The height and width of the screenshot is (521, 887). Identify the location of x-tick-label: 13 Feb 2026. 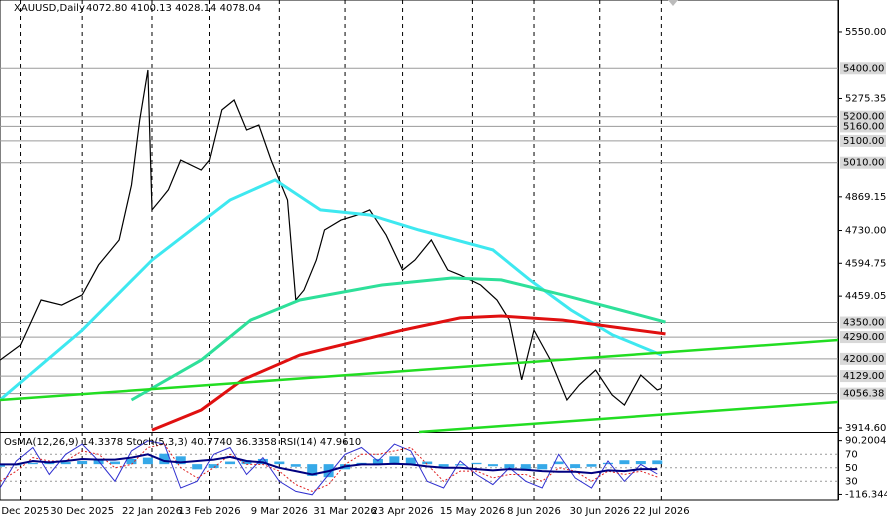
(209, 511).